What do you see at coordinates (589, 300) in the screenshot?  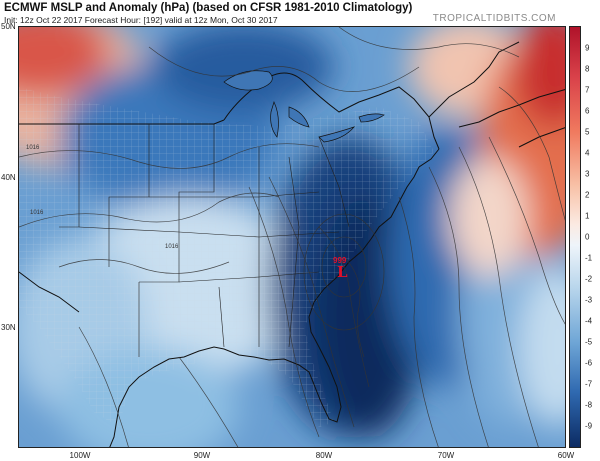 I see `colorbar-tick: -3` at bounding box center [589, 300].